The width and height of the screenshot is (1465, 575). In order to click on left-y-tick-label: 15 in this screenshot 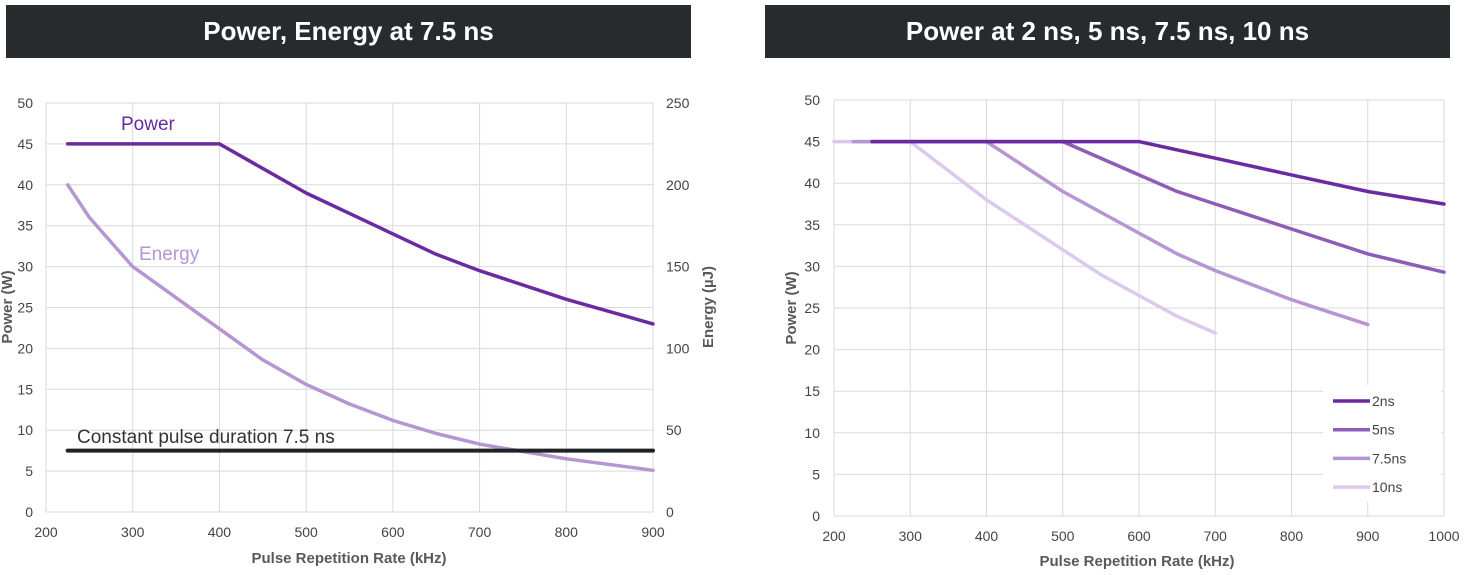, I will do `click(25, 389)`.